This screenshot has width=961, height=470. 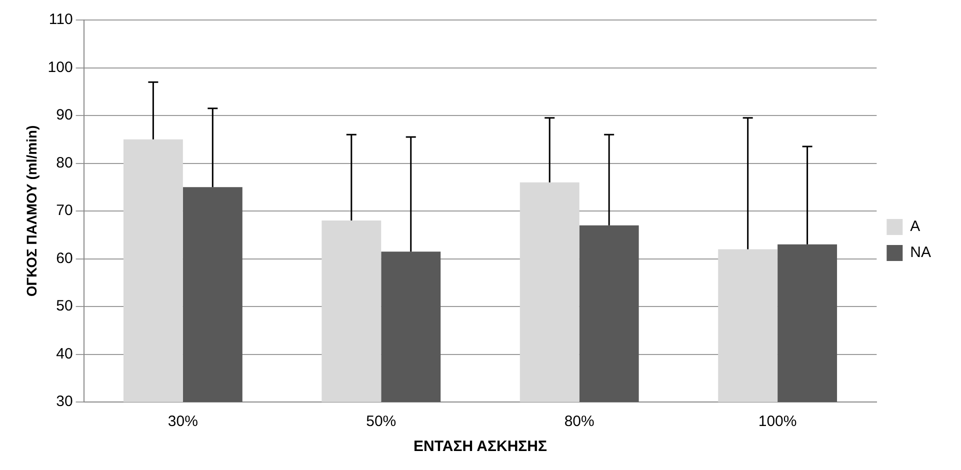 What do you see at coordinates (60, 19) in the screenshot?
I see `y-tick-label: 110` at bounding box center [60, 19].